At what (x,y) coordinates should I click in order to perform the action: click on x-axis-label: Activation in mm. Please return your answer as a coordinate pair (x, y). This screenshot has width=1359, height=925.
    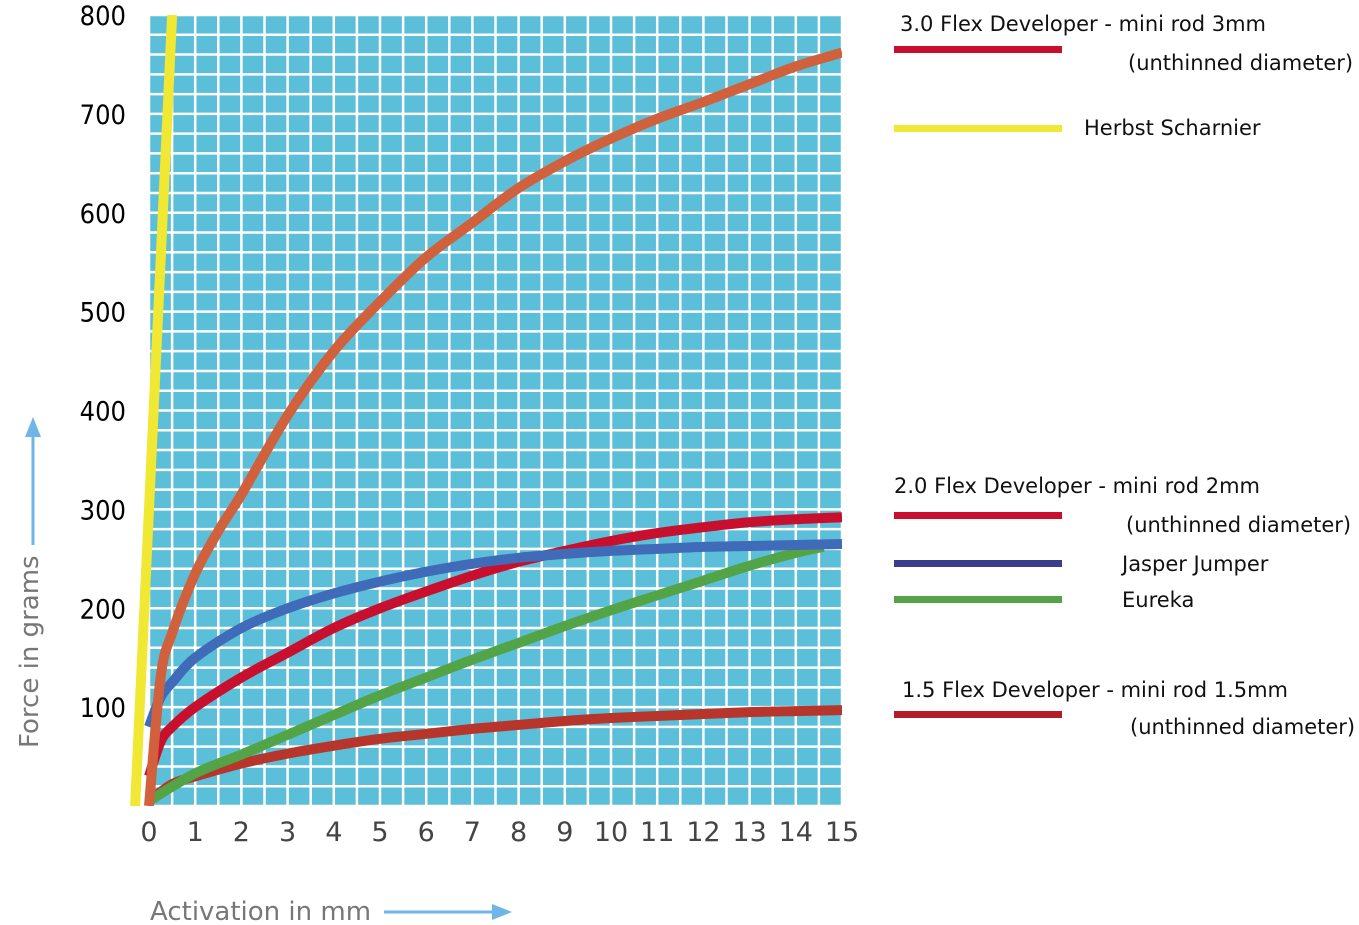
    Looking at the image, I should click on (260, 911).